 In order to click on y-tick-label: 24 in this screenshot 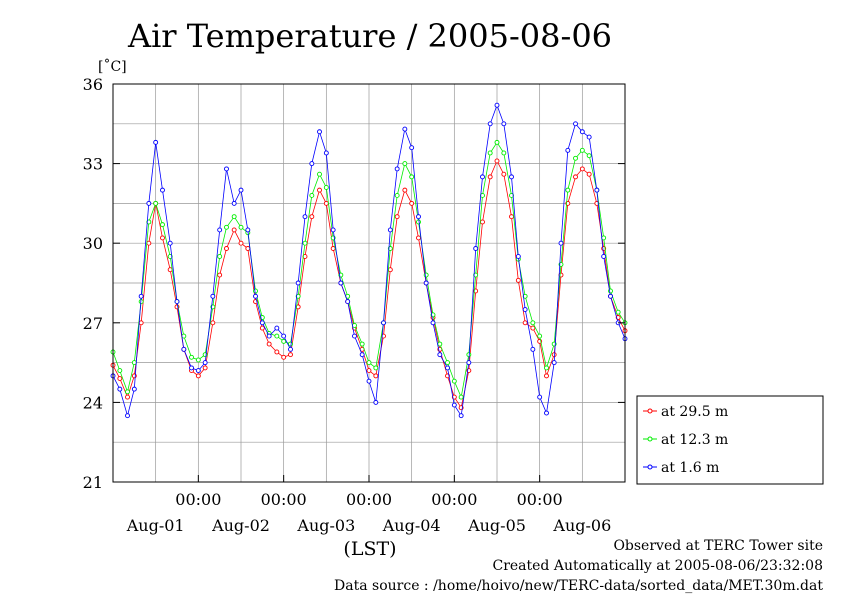, I will do `click(93, 402)`.